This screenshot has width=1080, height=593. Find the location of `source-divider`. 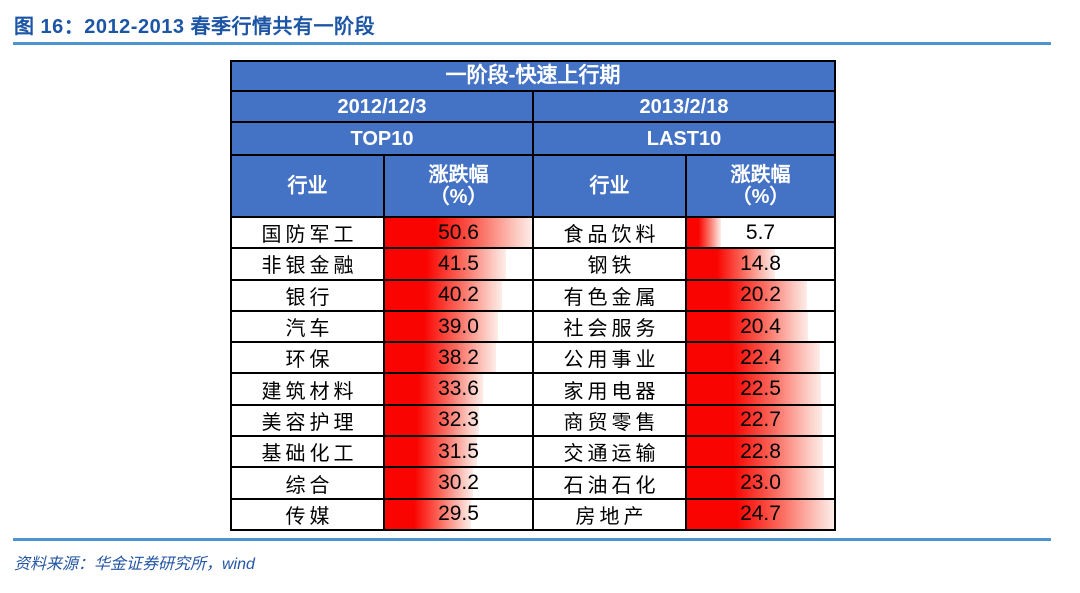

source-divider is located at coordinates (532, 539).